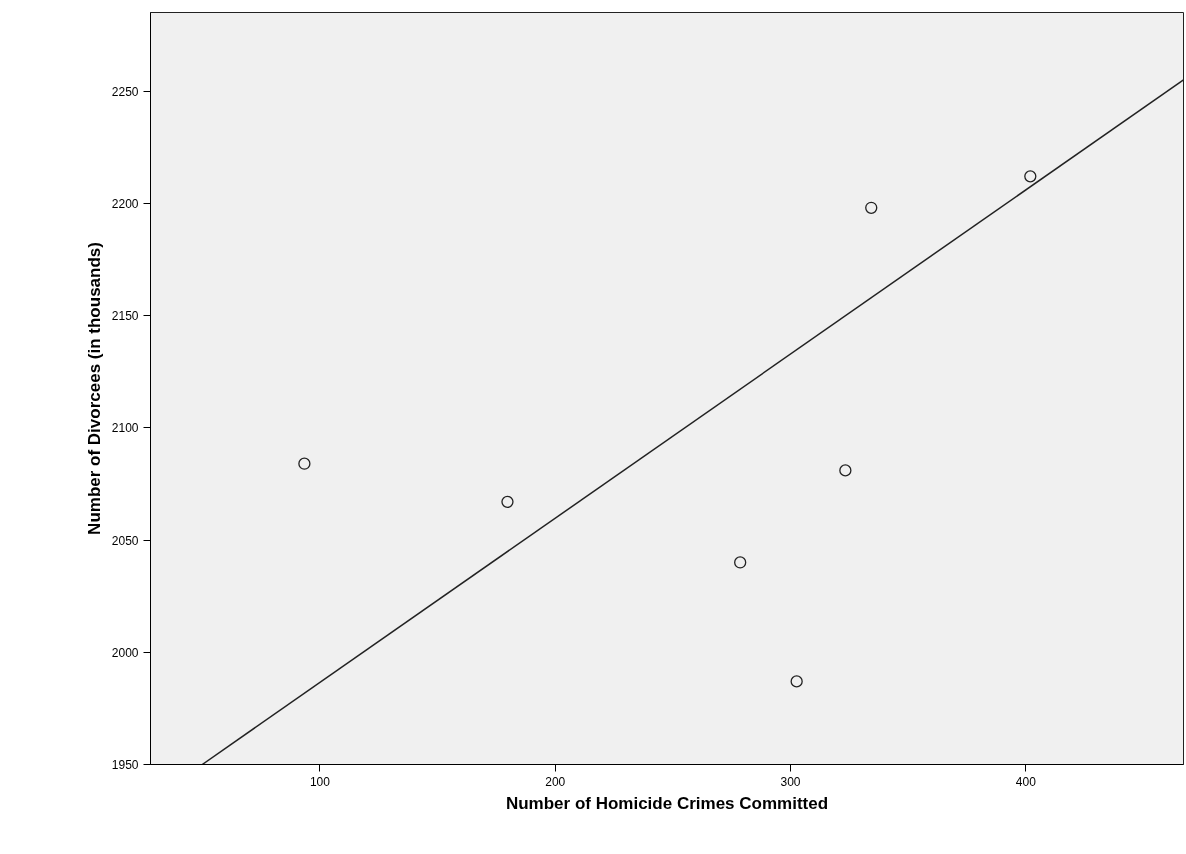 The image size is (1186, 854). What do you see at coordinates (790, 781) in the screenshot?
I see `x-tick-label: 300` at bounding box center [790, 781].